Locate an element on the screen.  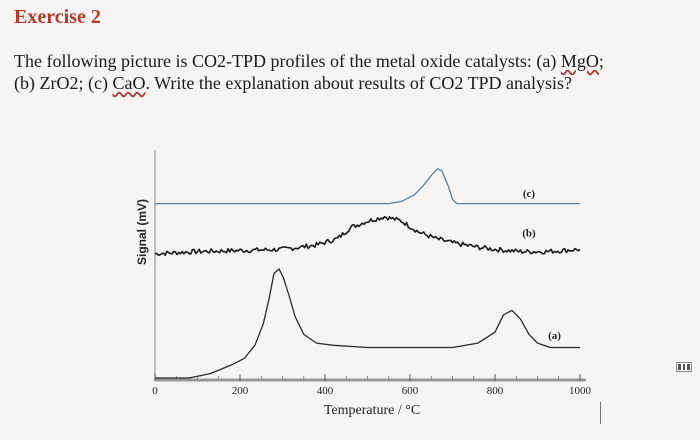
y-axis-label: Signal (mV) is located at coordinates (142, 232).